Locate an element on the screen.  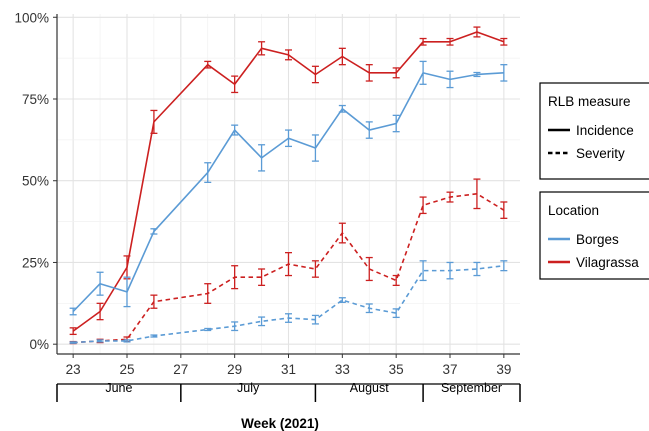
x-tick-labels: 23 25 27 29 31 33 35 37 39 is located at coordinates (289, 369).